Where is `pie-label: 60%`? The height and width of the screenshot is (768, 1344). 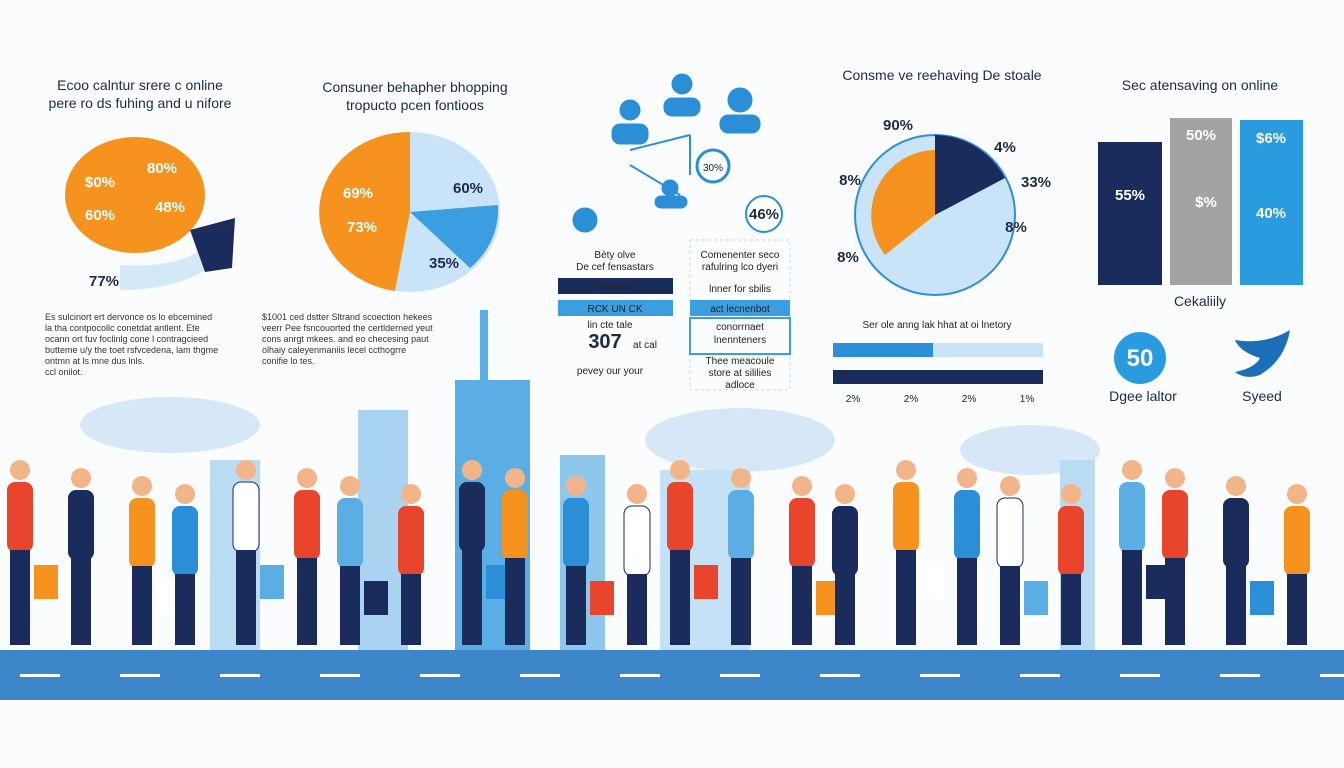
pie-label: 60% is located at coordinates (100, 215).